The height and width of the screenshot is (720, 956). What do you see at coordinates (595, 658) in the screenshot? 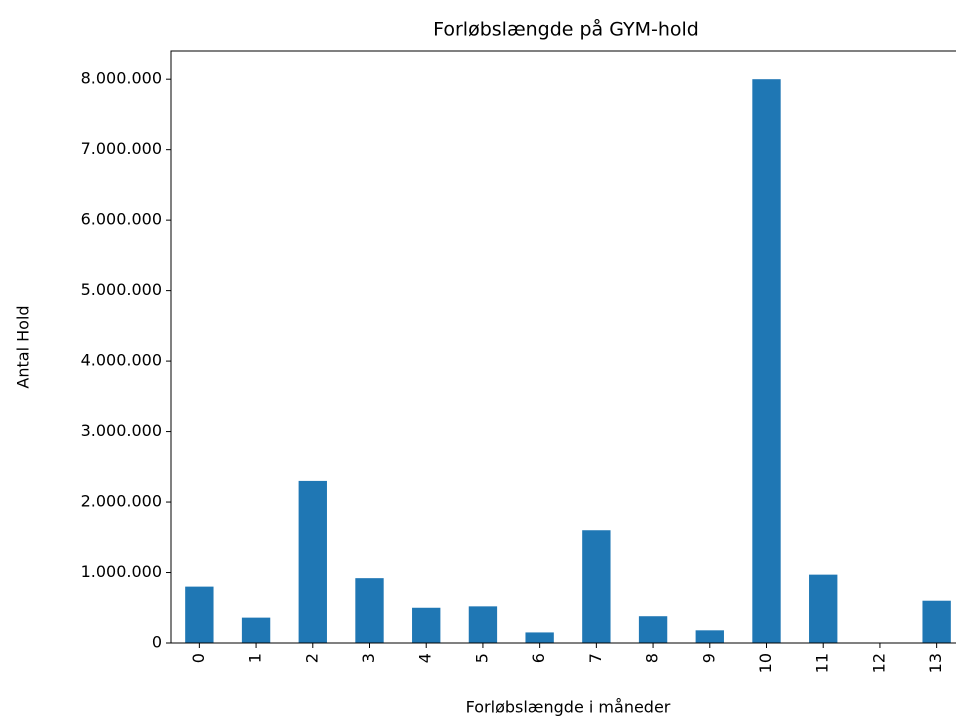
I see `x-tick-label: 7` at bounding box center [595, 658].